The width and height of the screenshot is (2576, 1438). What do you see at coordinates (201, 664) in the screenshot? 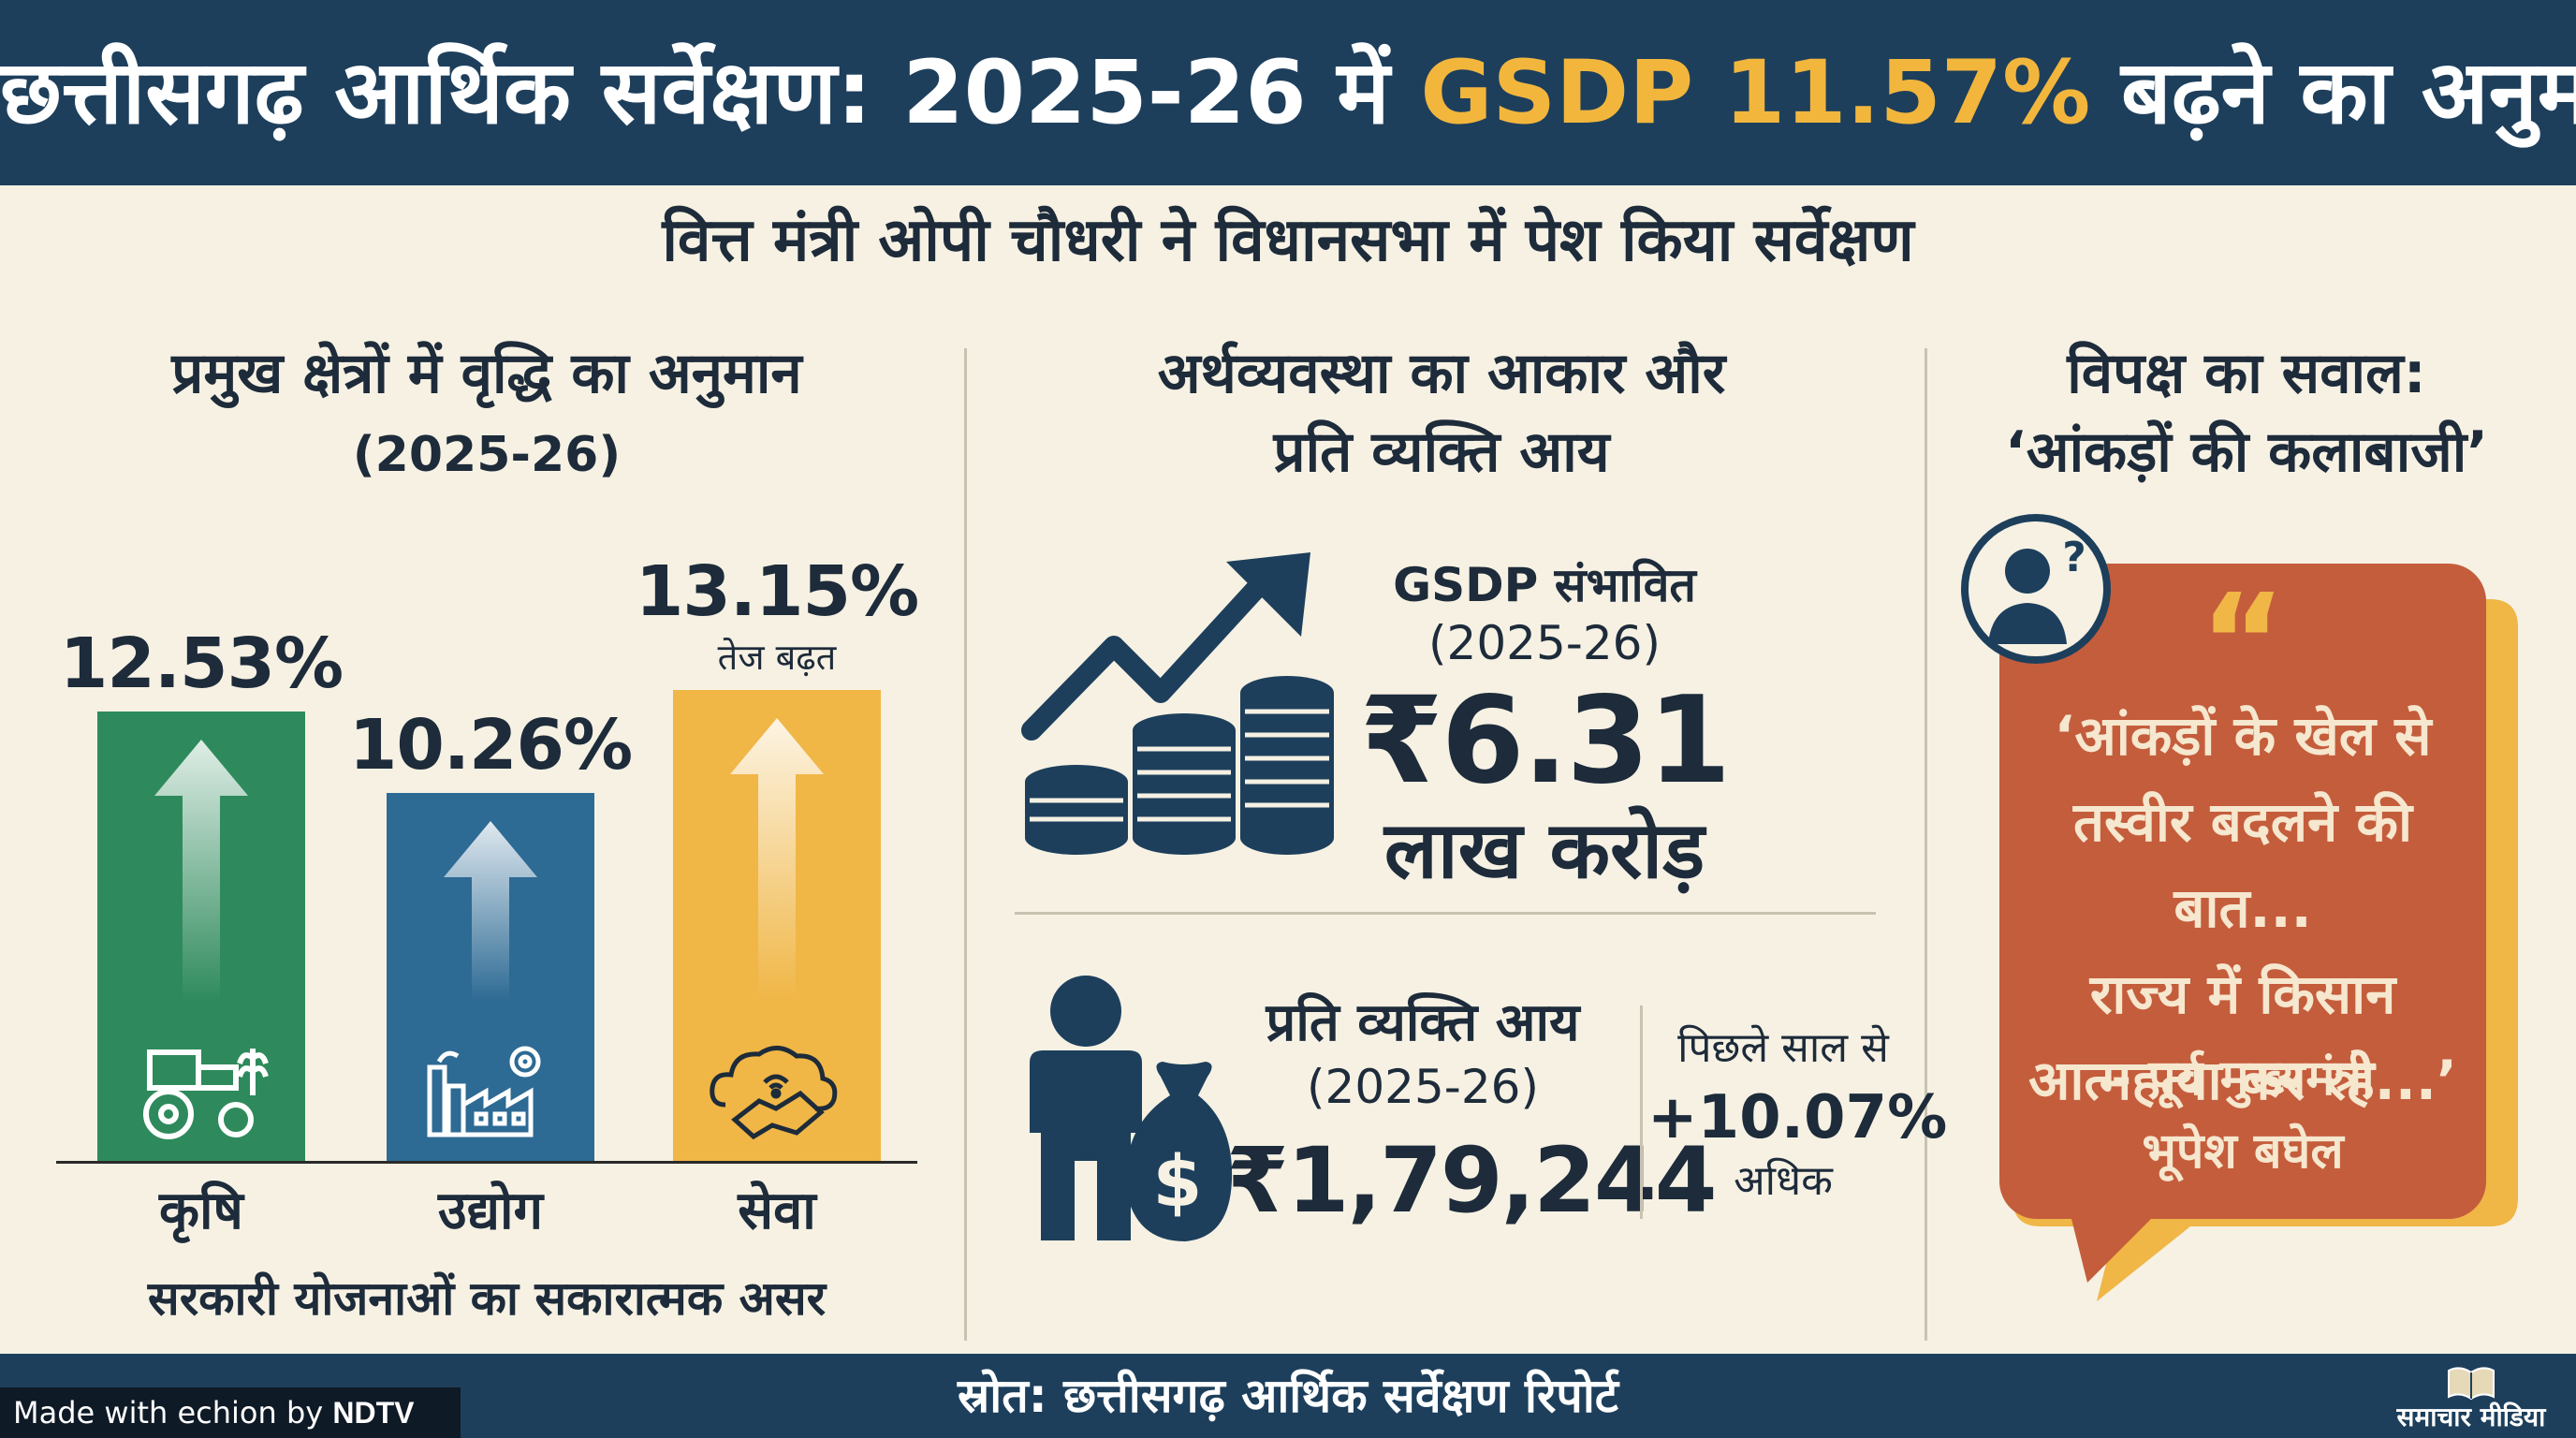
I see `bar-value-label: 12.53%` at bounding box center [201, 664].